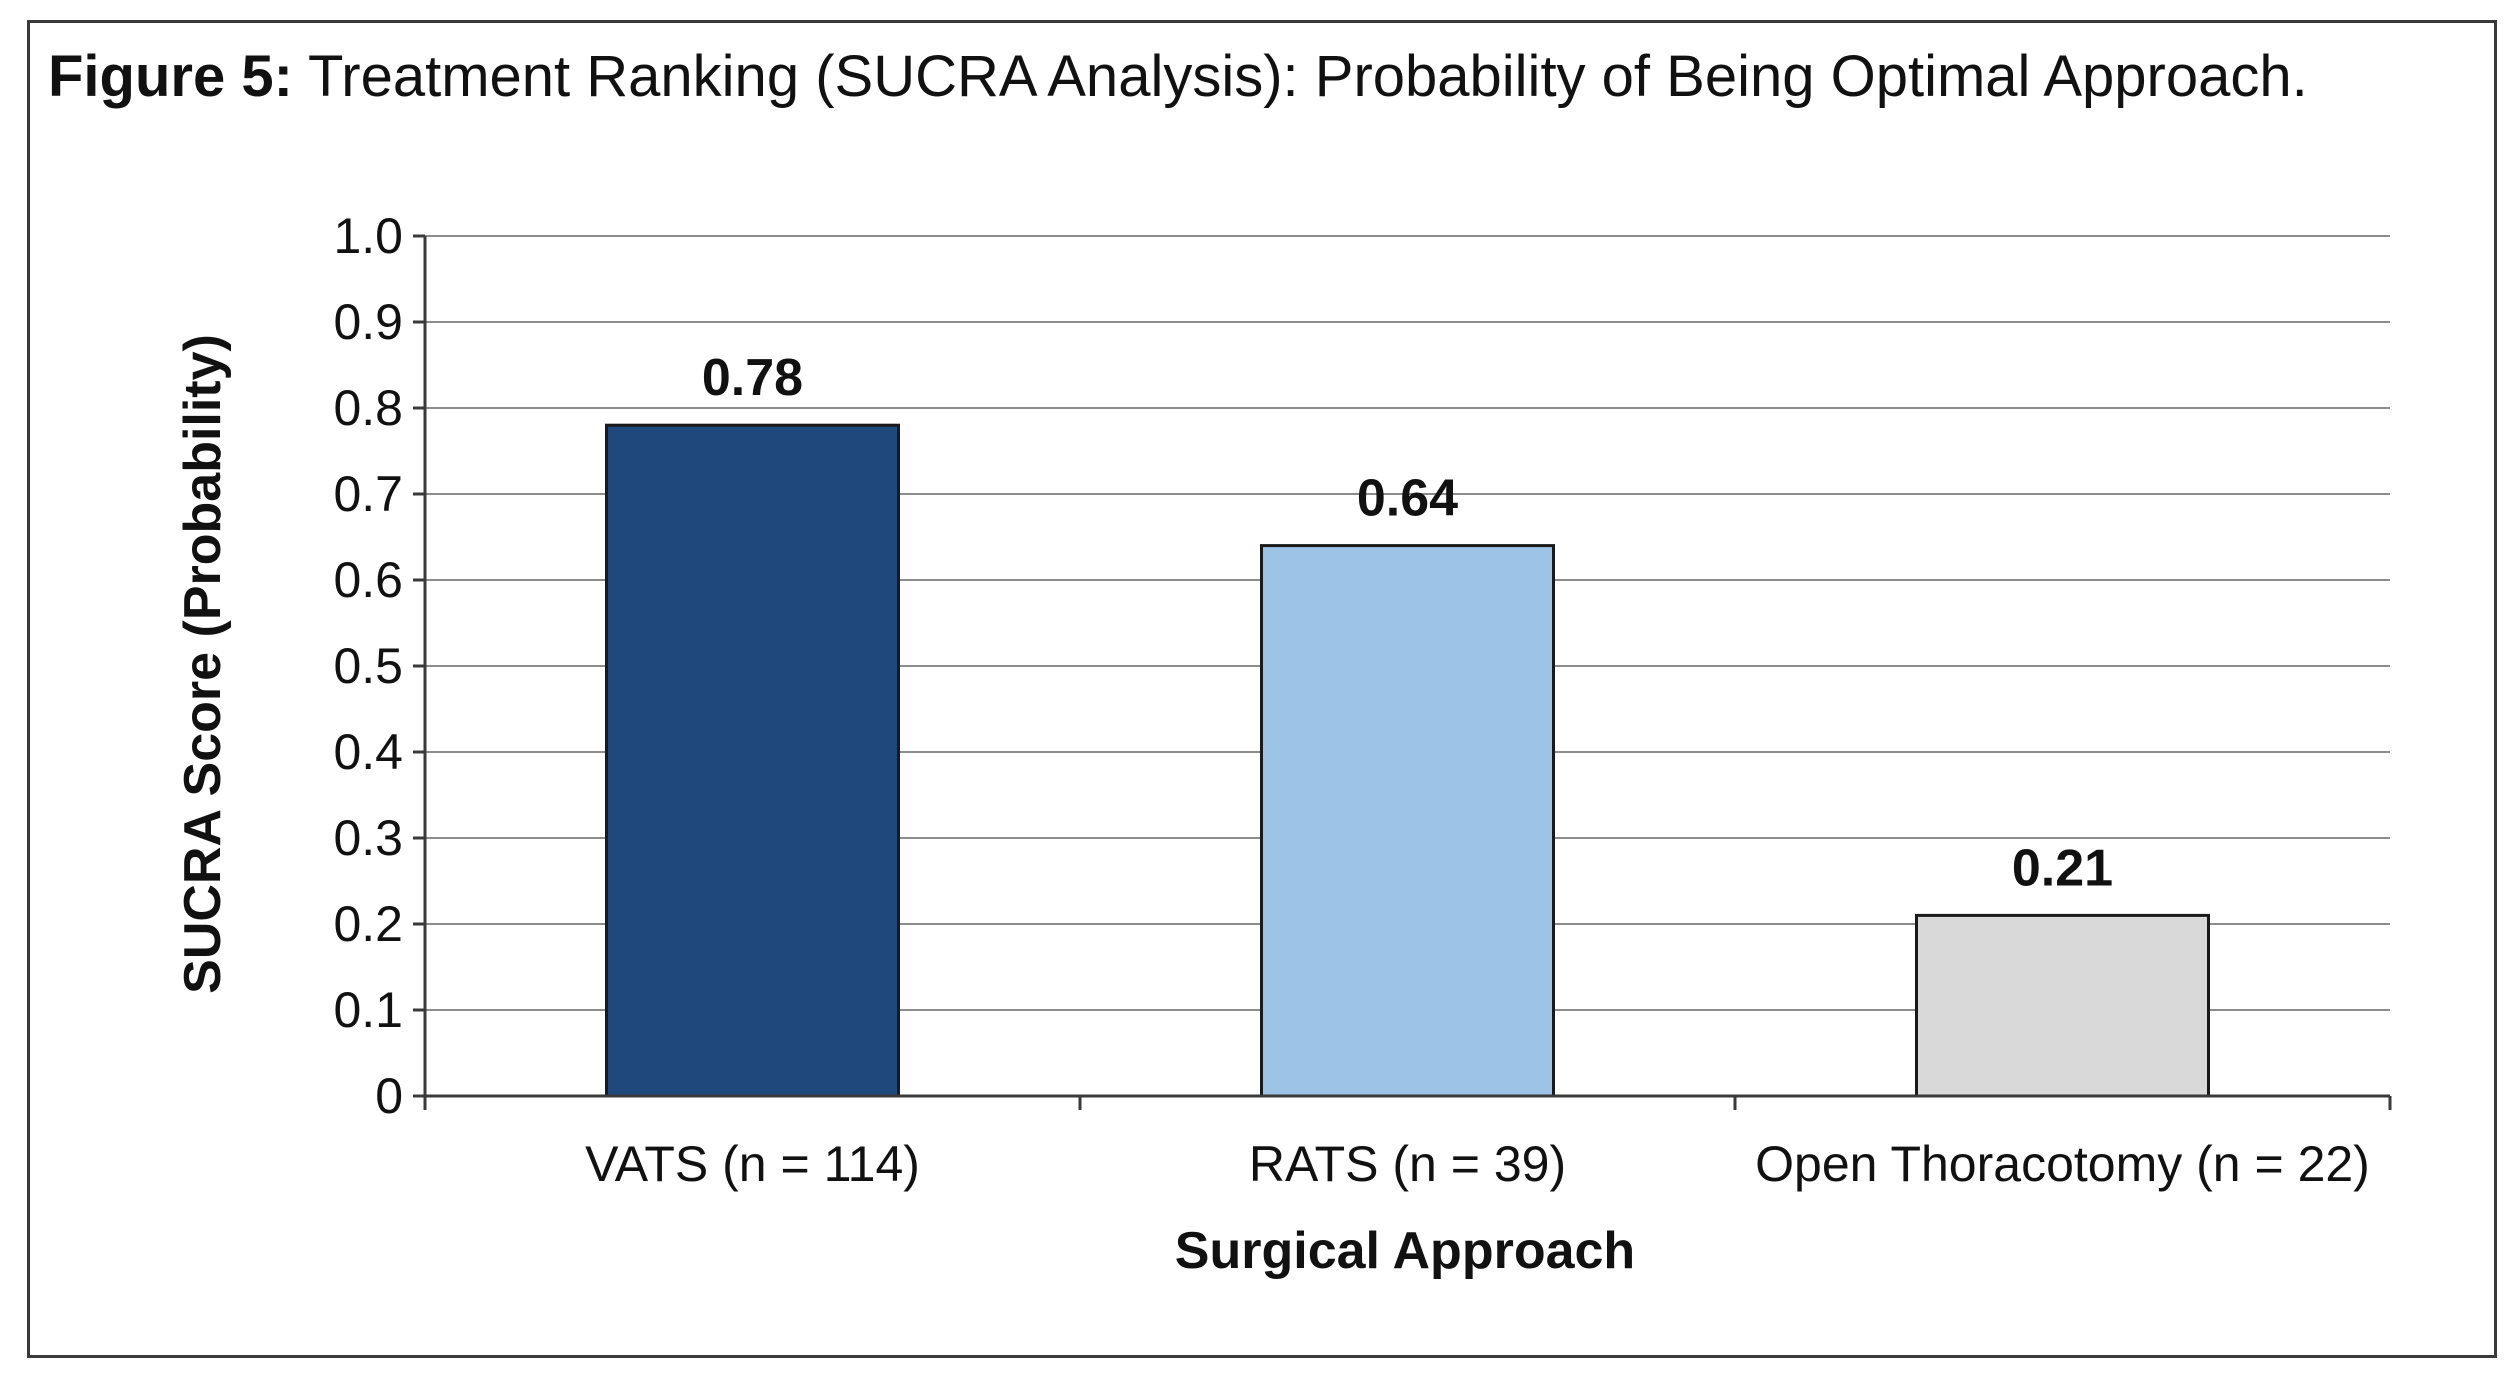 Image resolution: width=2516 pixels, height=1381 pixels. What do you see at coordinates (1405, 1251) in the screenshot?
I see `x-axis-title: Surgical Approach` at bounding box center [1405, 1251].